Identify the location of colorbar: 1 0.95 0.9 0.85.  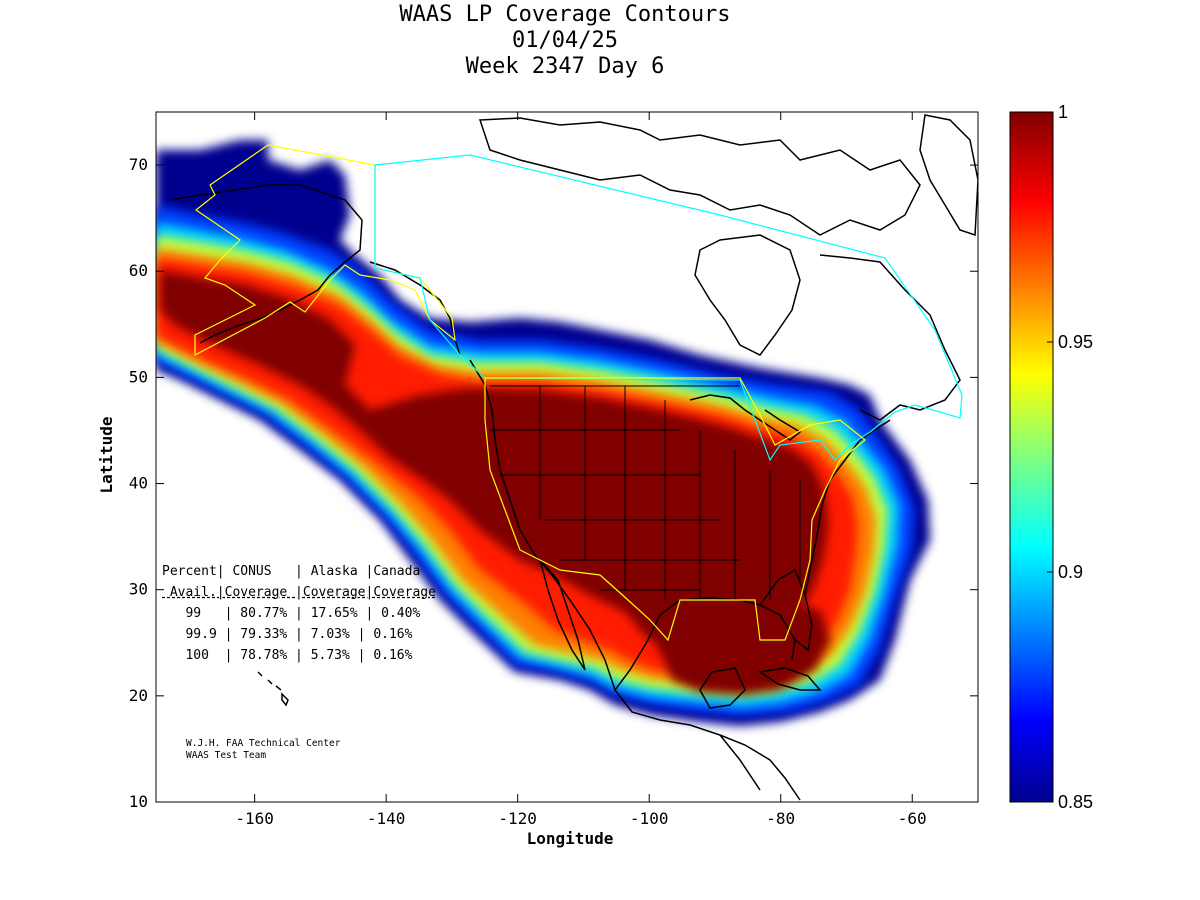
(1051, 457).